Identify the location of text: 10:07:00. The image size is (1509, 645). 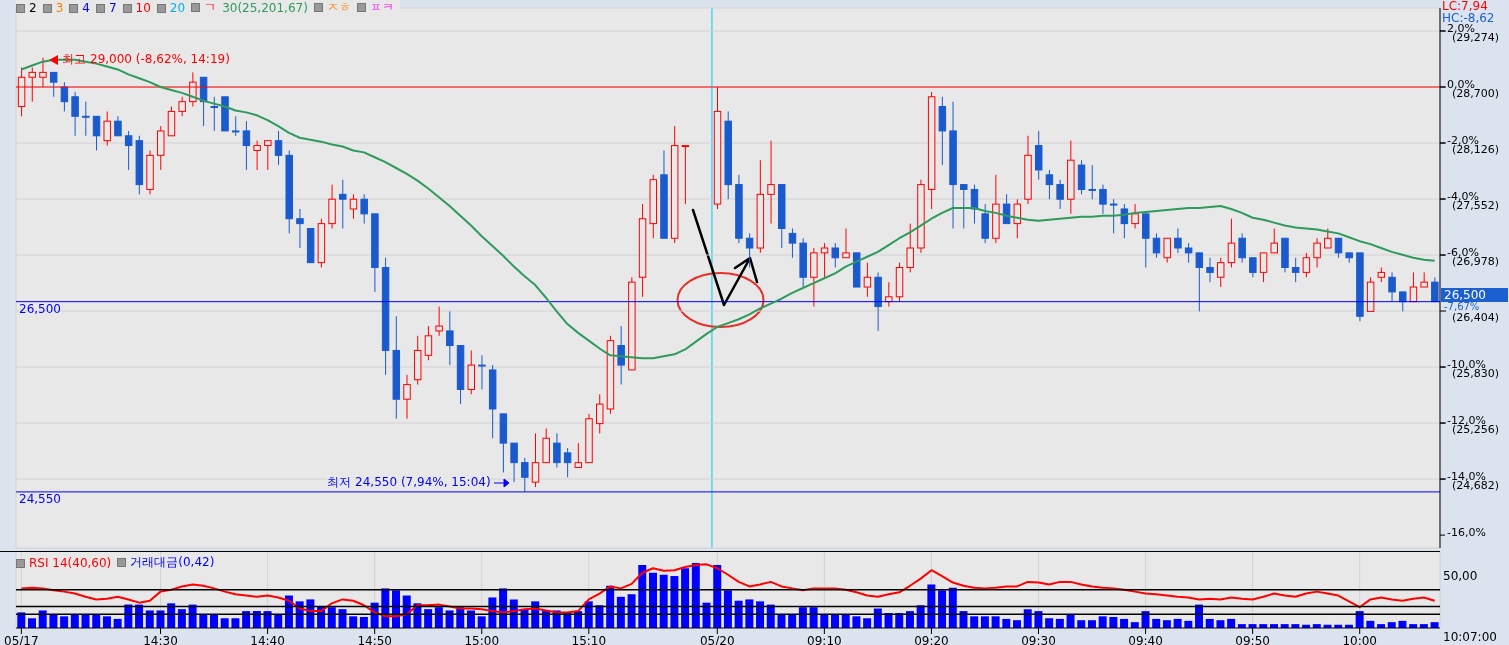
(1470, 637).